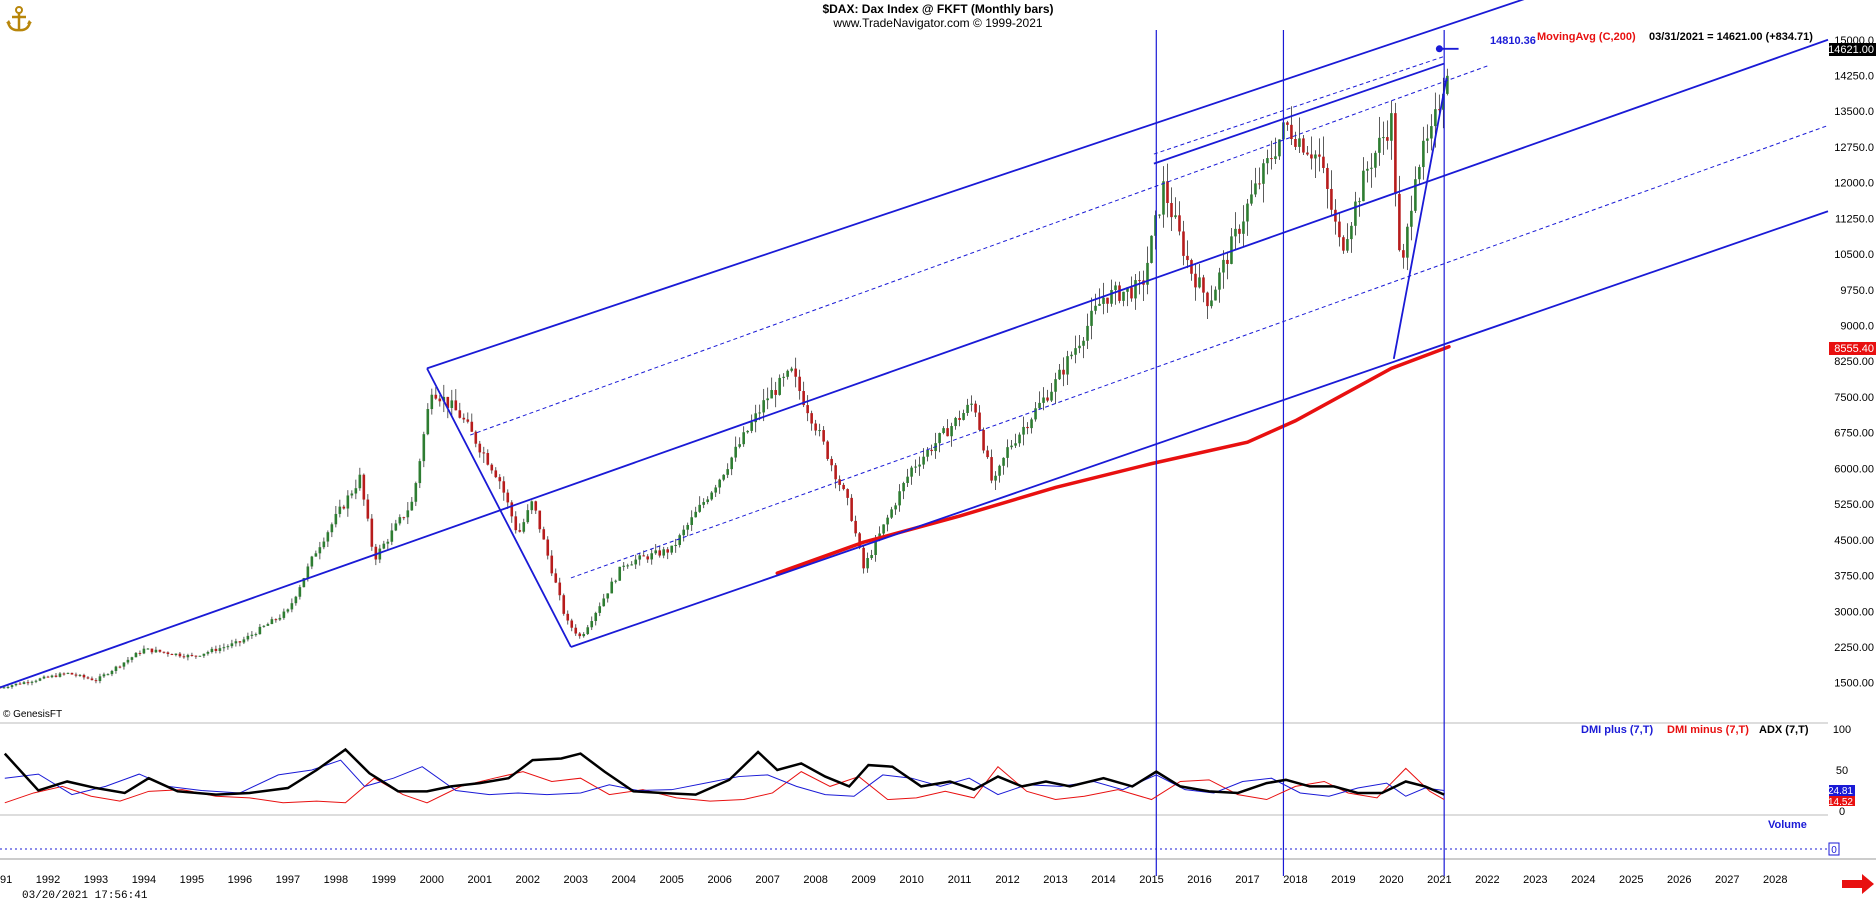  Describe the element at coordinates (1842, 812) in the screenshot. I see `indicator-y-tick: 0` at that location.